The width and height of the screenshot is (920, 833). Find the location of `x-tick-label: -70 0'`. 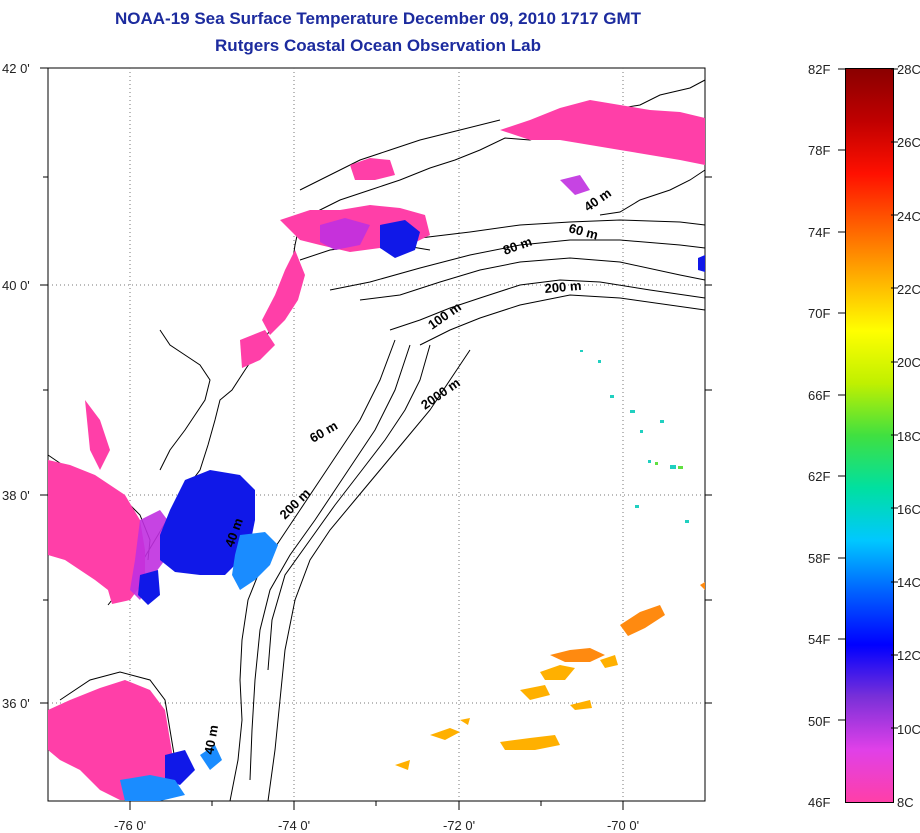

x-tick-label: -70 0' is located at coordinates (623, 825).